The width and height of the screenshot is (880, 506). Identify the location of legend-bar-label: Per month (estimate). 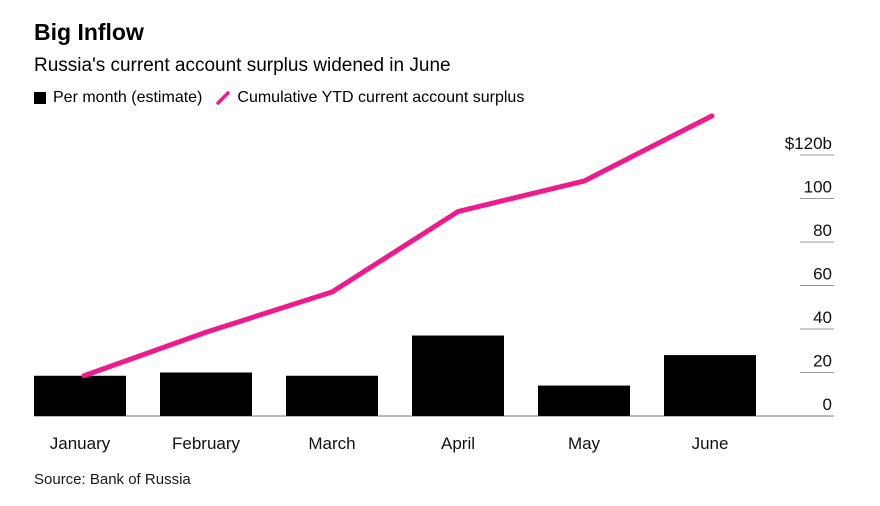
(128, 97).